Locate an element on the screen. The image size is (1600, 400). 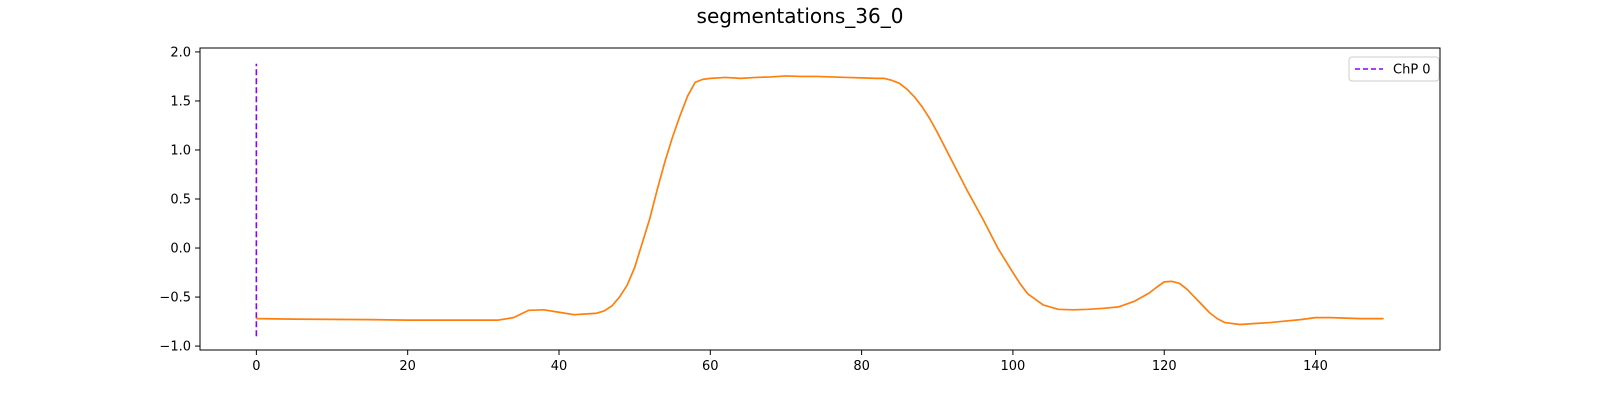
y-tick-label: 2.0 is located at coordinates (180, 52).